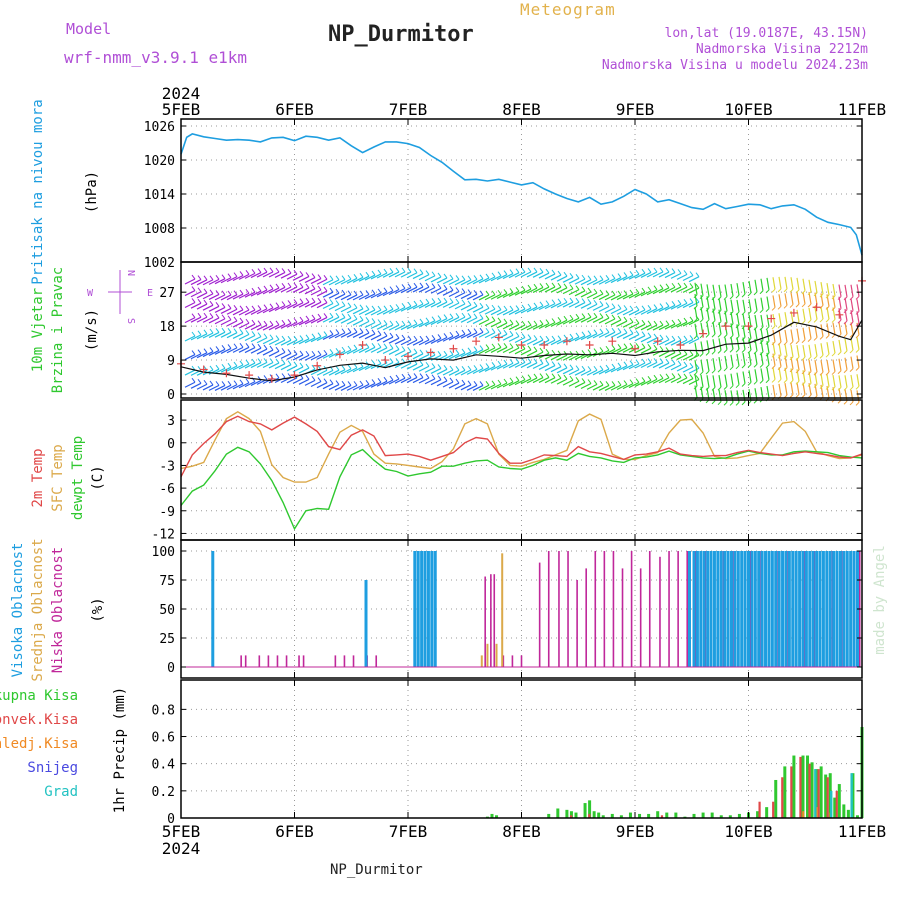  I want to click on x-top-label: 7FEB, so click(408, 109).